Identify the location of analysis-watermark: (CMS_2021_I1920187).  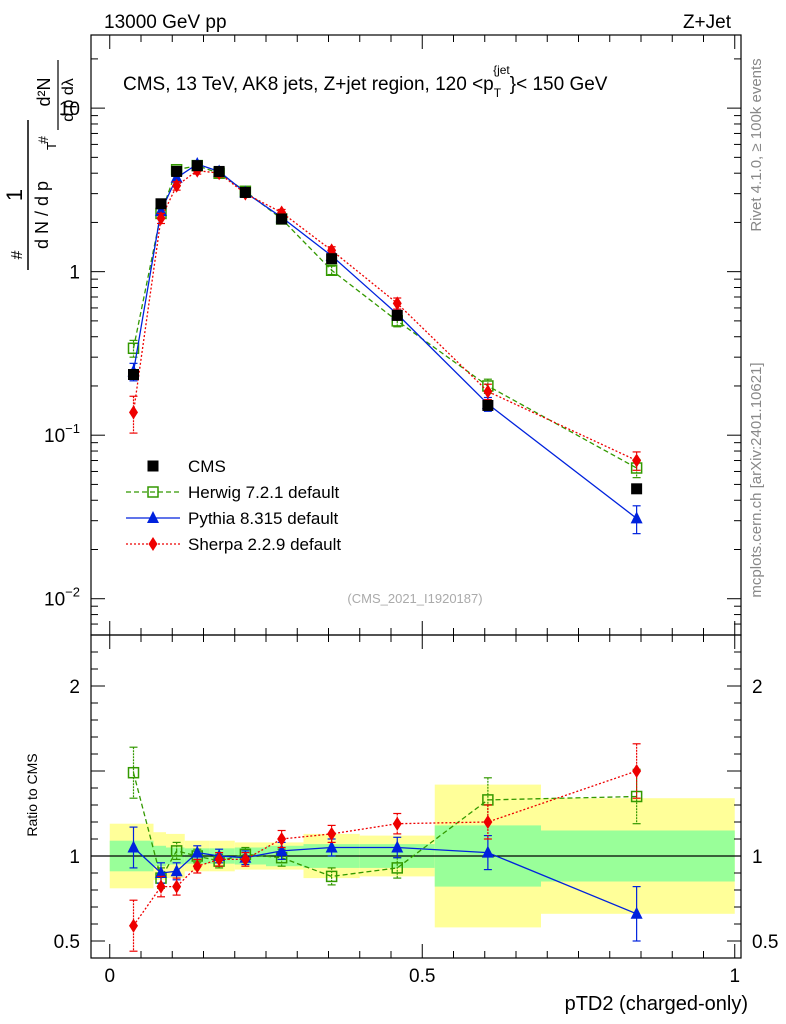
(414, 598).